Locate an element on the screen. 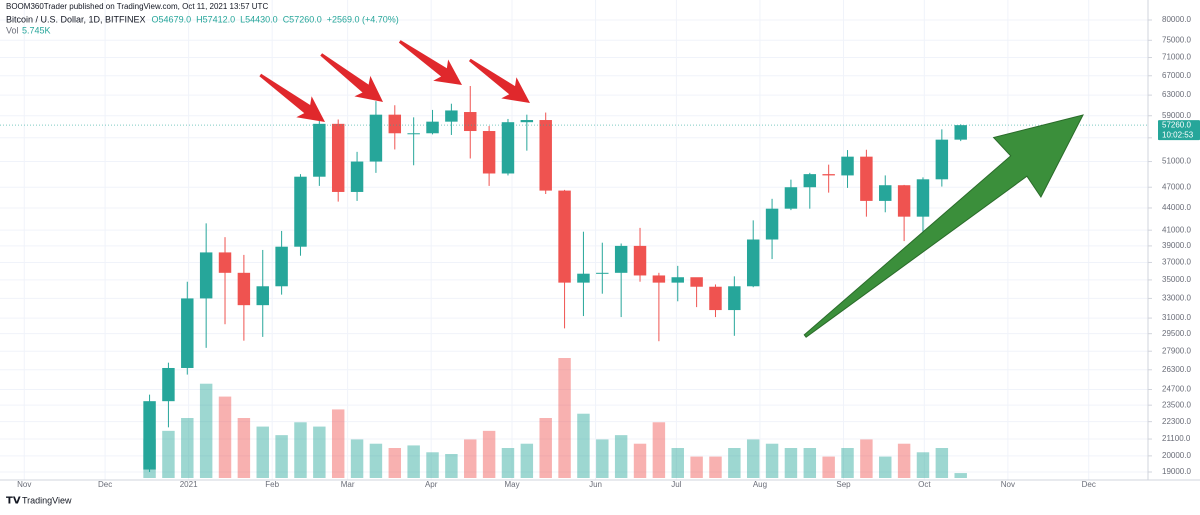 The height and width of the screenshot is (515, 1200). x-tick-label: Jul is located at coordinates (676, 484).